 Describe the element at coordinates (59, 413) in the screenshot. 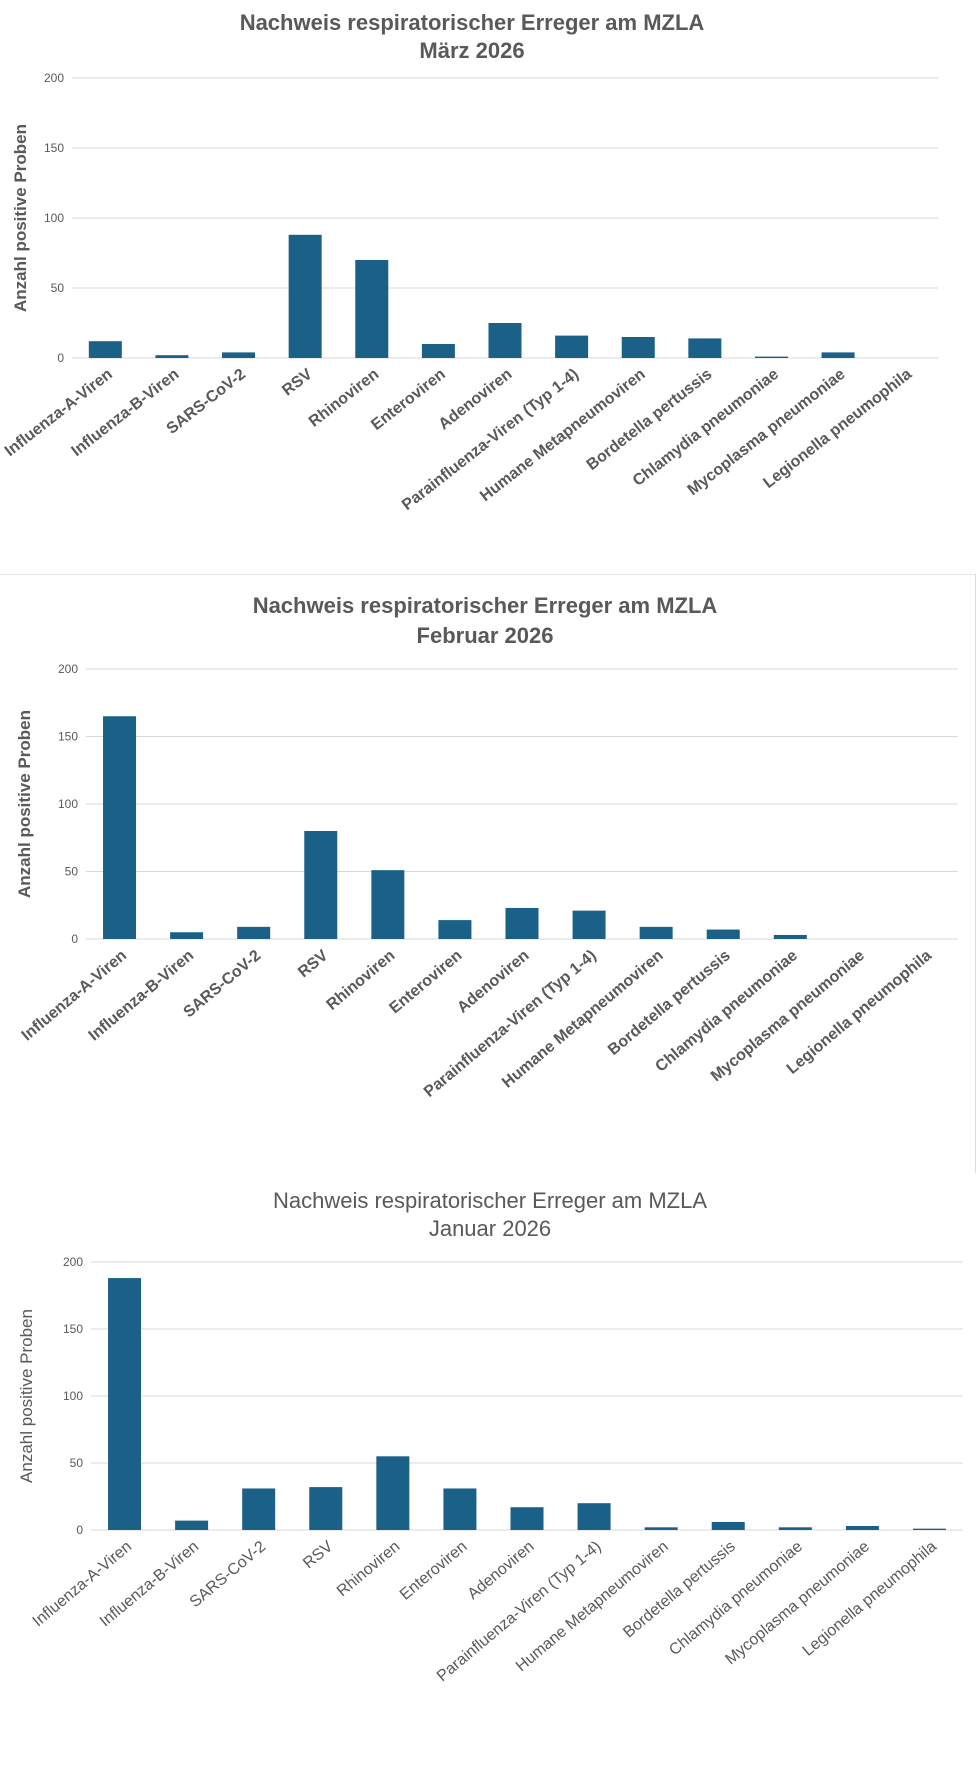

I see `x-tick-label: Influenza-A-Viren` at that location.